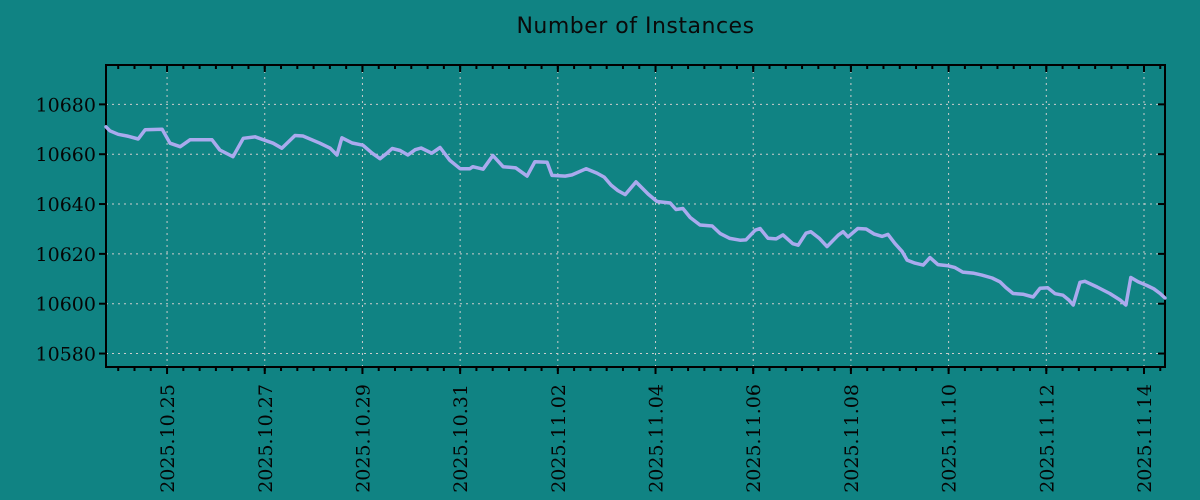 This screenshot has width=1200, height=500. Describe the element at coordinates (266, 438) in the screenshot. I see `x-tick-label: 2025.10.27` at that location.